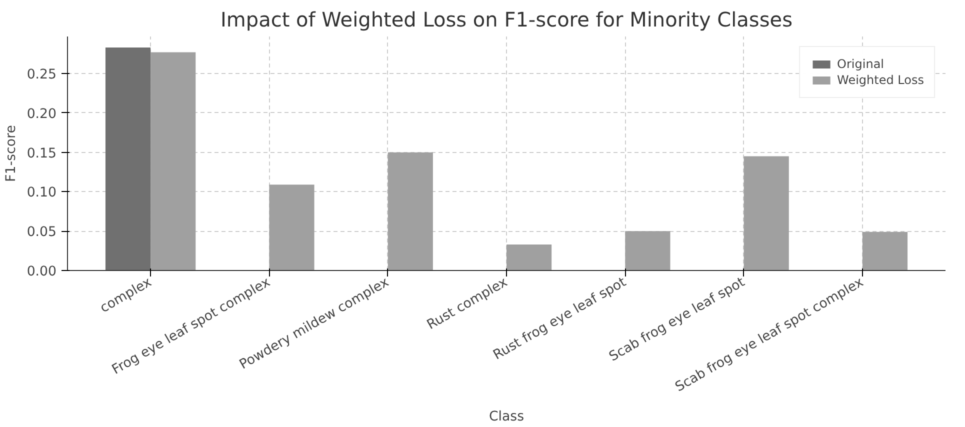 The image size is (965, 427). I want to click on y-tick-label: 0.10, so click(41, 193).